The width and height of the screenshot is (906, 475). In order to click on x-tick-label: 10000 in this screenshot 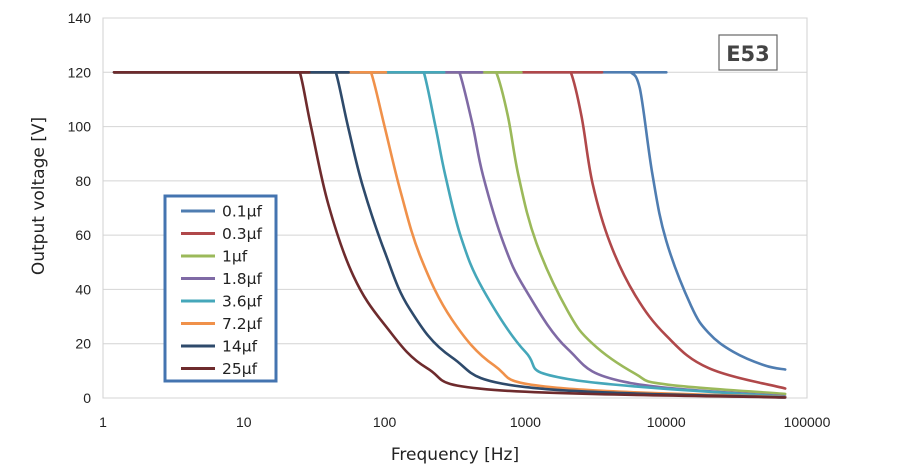, I will do `click(666, 422)`.